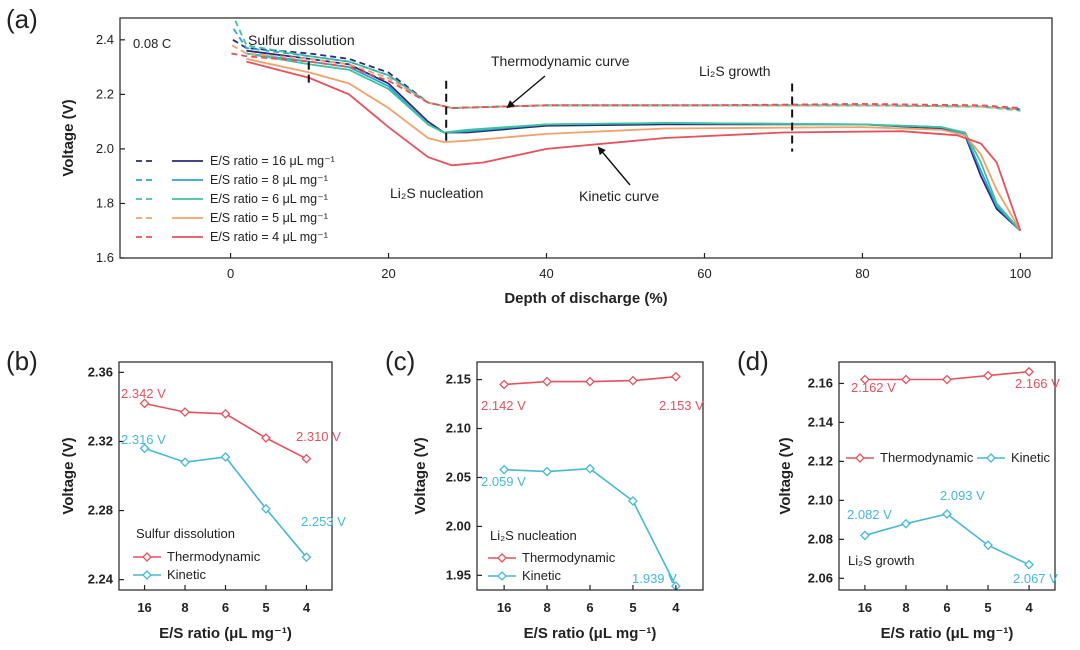 The height and width of the screenshot is (650, 1080). I want to click on d-label-kinetic-last: 2.067 V, so click(1035, 578).